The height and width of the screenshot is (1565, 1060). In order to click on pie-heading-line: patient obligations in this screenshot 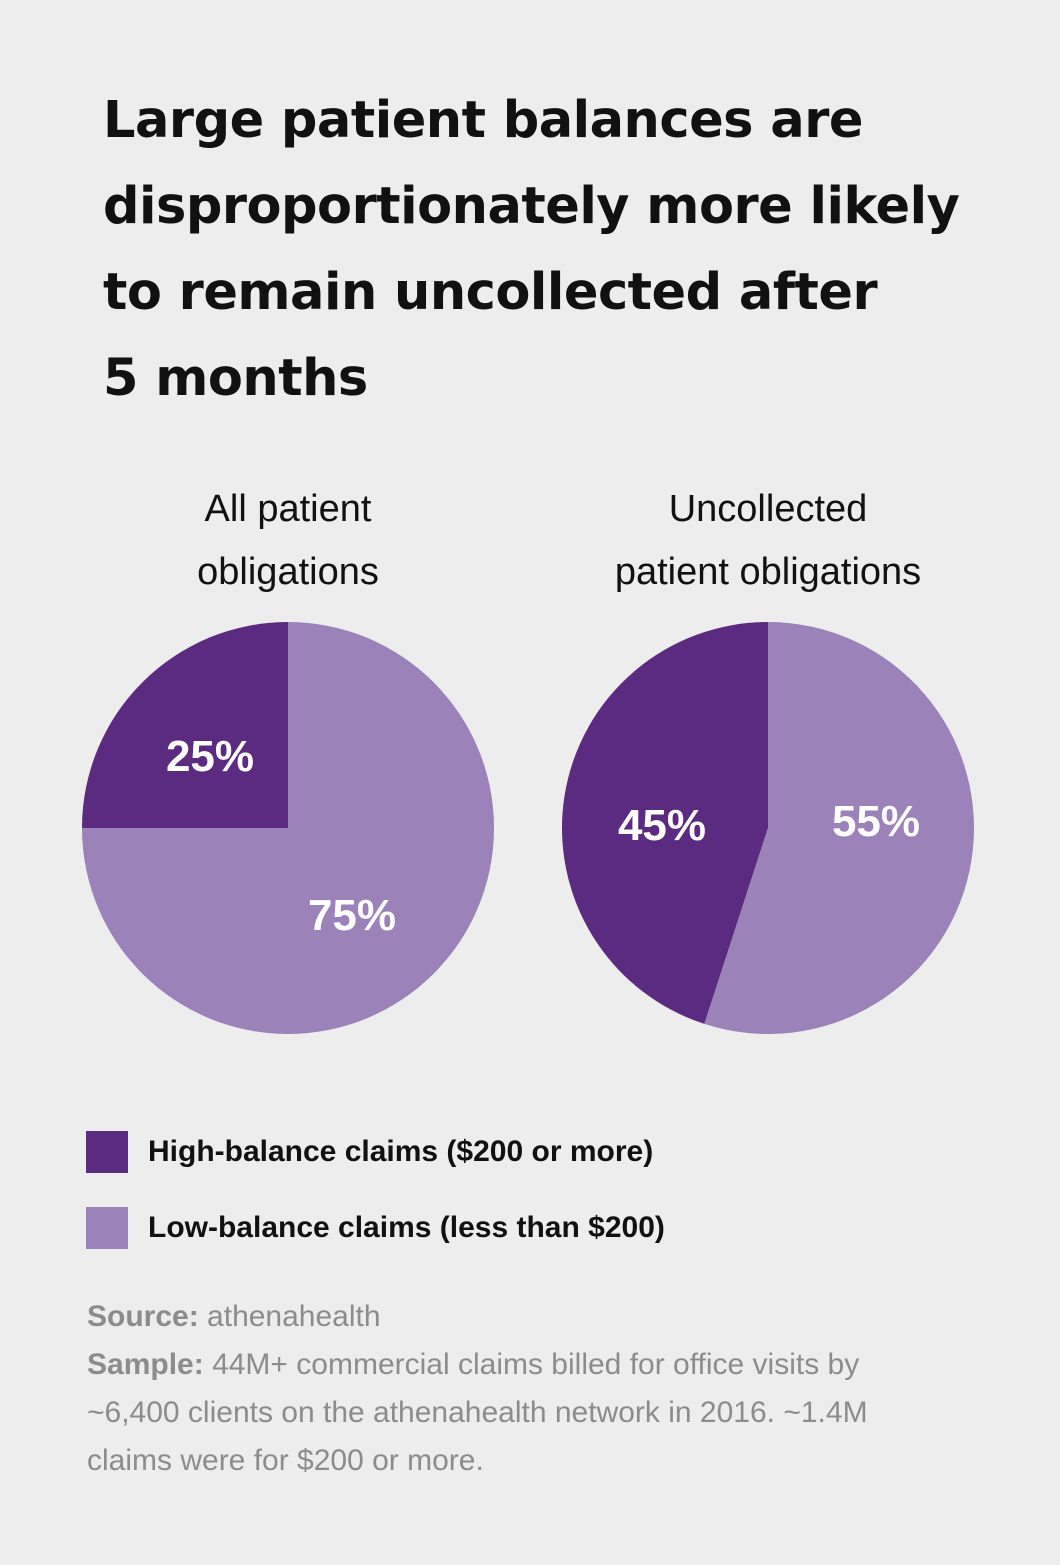, I will do `click(768, 572)`.